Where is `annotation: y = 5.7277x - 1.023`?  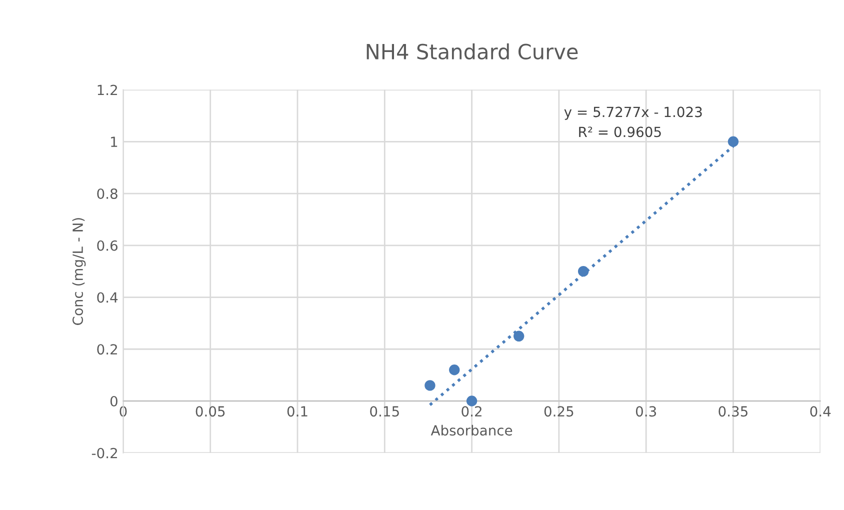 annotation: y = 5.7277x - 1.023 is located at coordinates (633, 113).